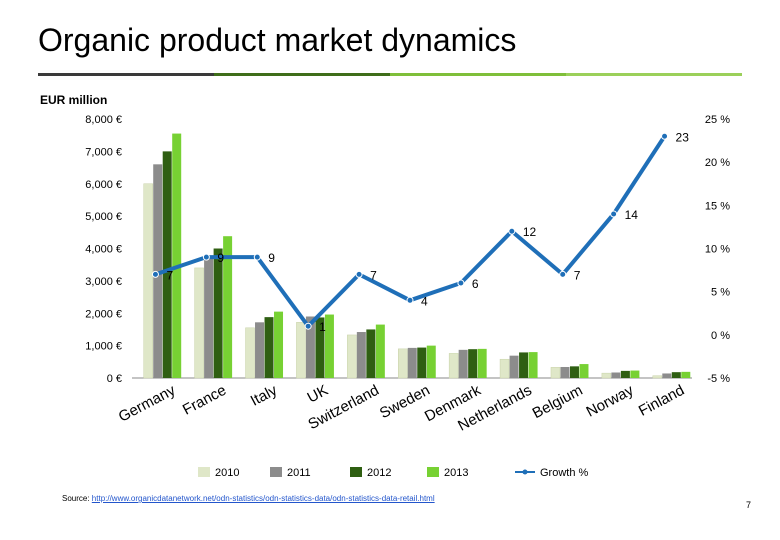 Image resolution: width=780 pixels, height=540 pixels. Describe the element at coordinates (610, 400) in the screenshot. I see `x-tick-label: Norway` at that location.